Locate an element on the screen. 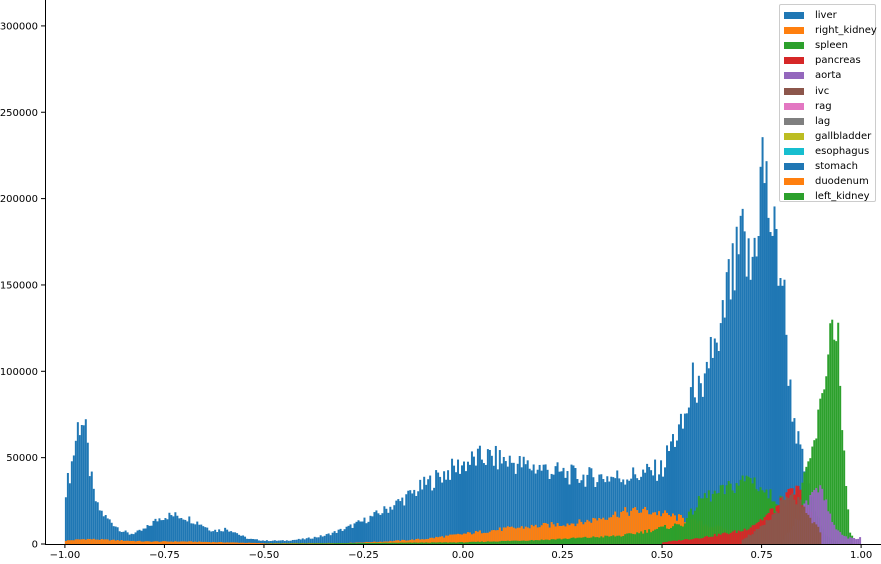 Image resolution: width=881 pixels, height=564 pixels. legend-item-liver: liver is located at coordinates (829, 15).